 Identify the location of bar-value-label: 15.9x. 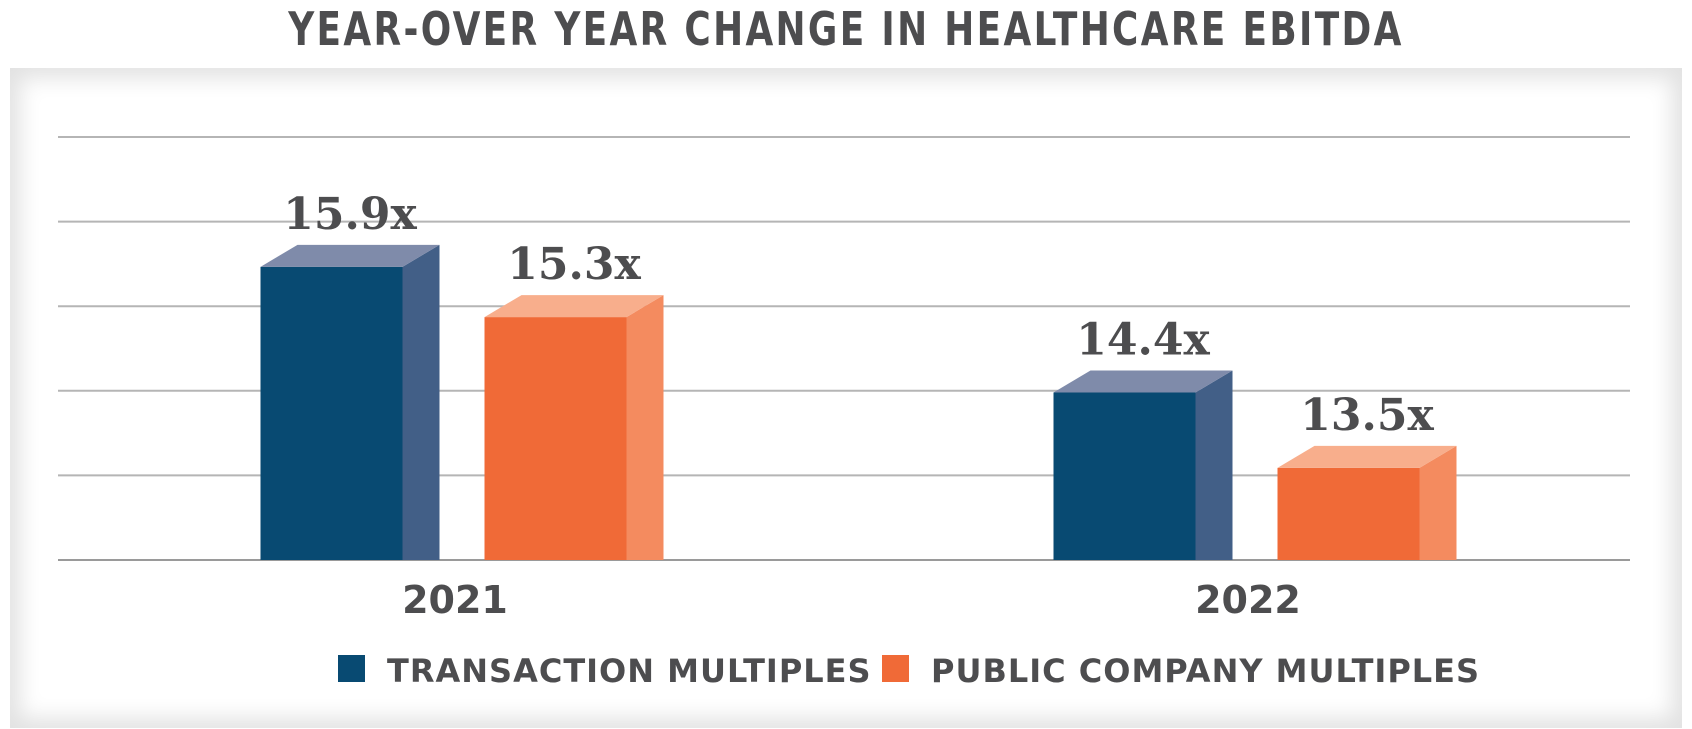
(350, 214).